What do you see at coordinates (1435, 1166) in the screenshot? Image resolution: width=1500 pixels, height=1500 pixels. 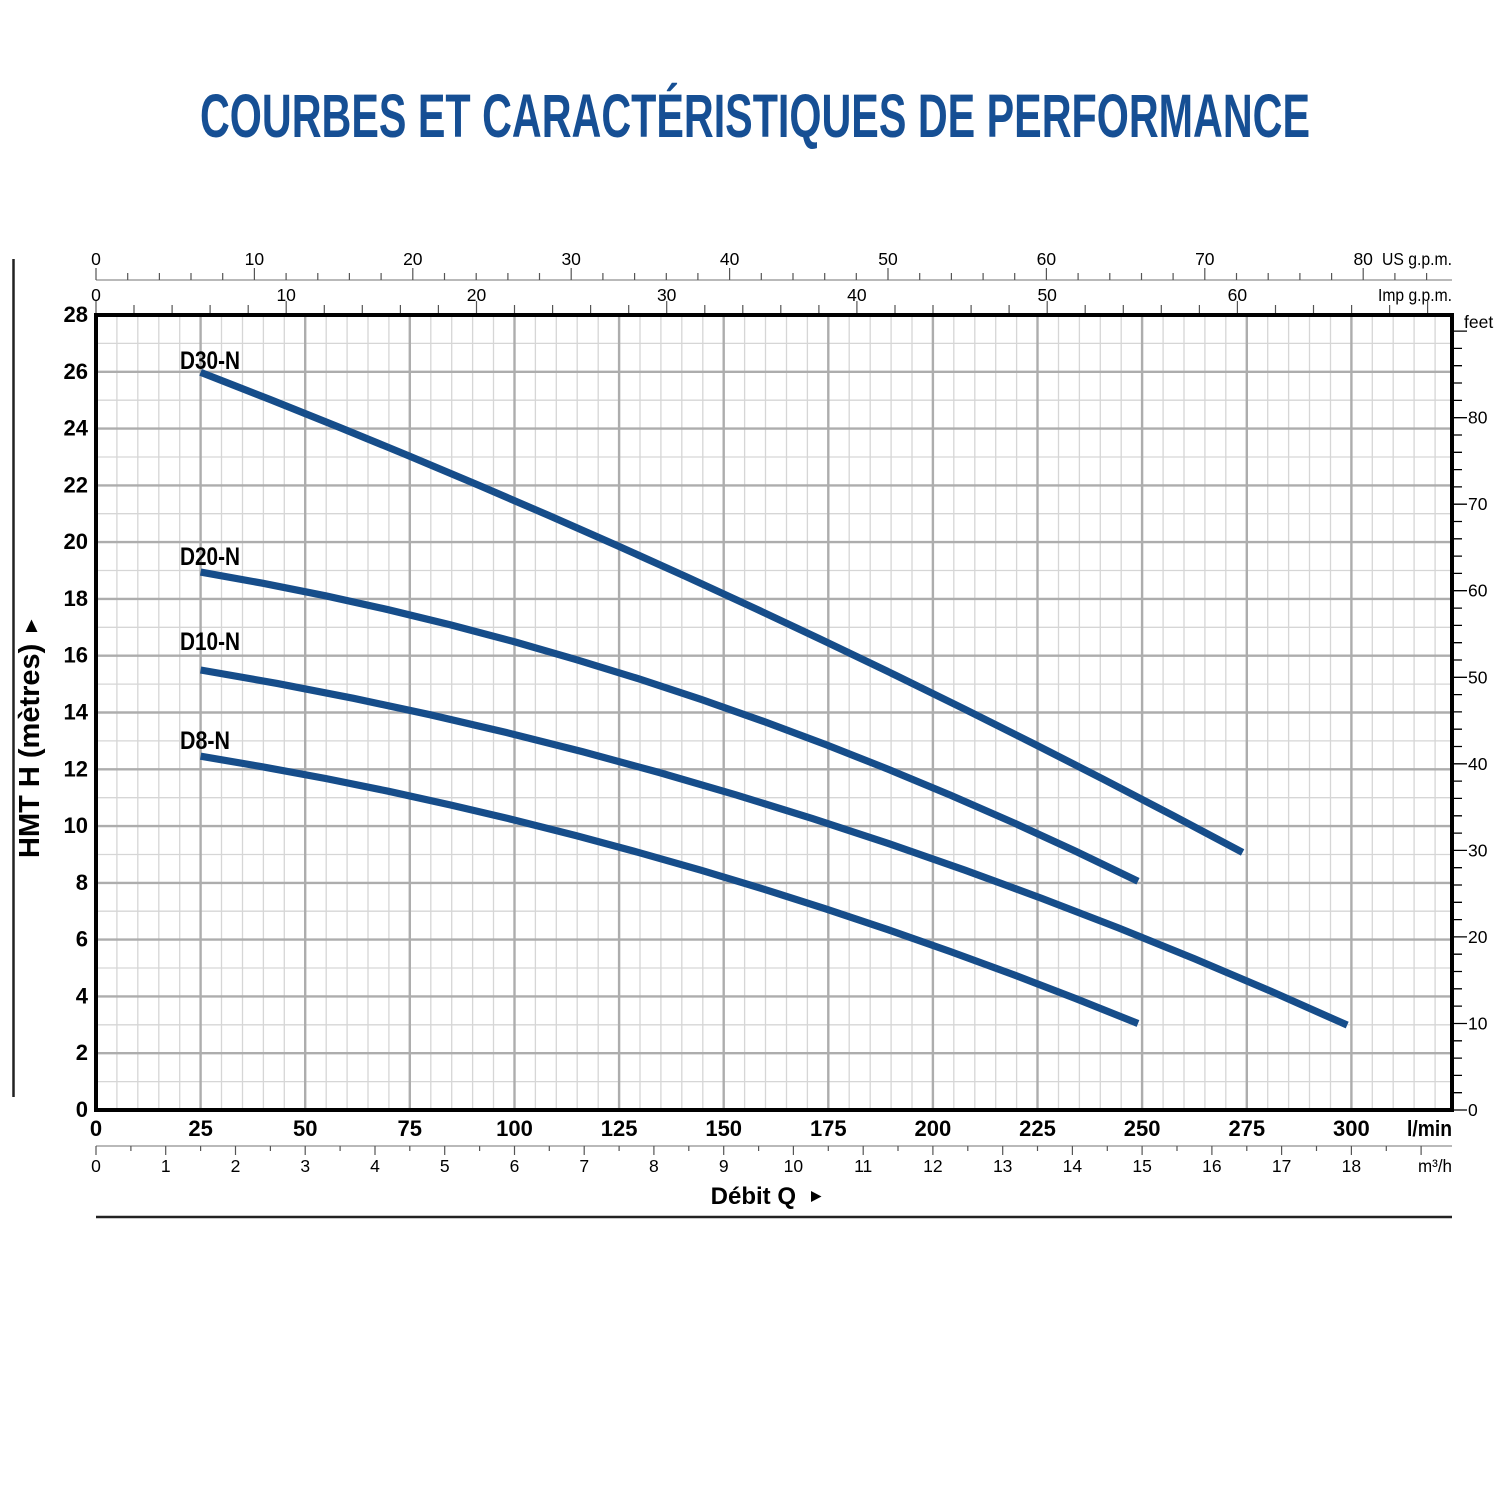 I see `svg-text: m³/h` at bounding box center [1435, 1166].